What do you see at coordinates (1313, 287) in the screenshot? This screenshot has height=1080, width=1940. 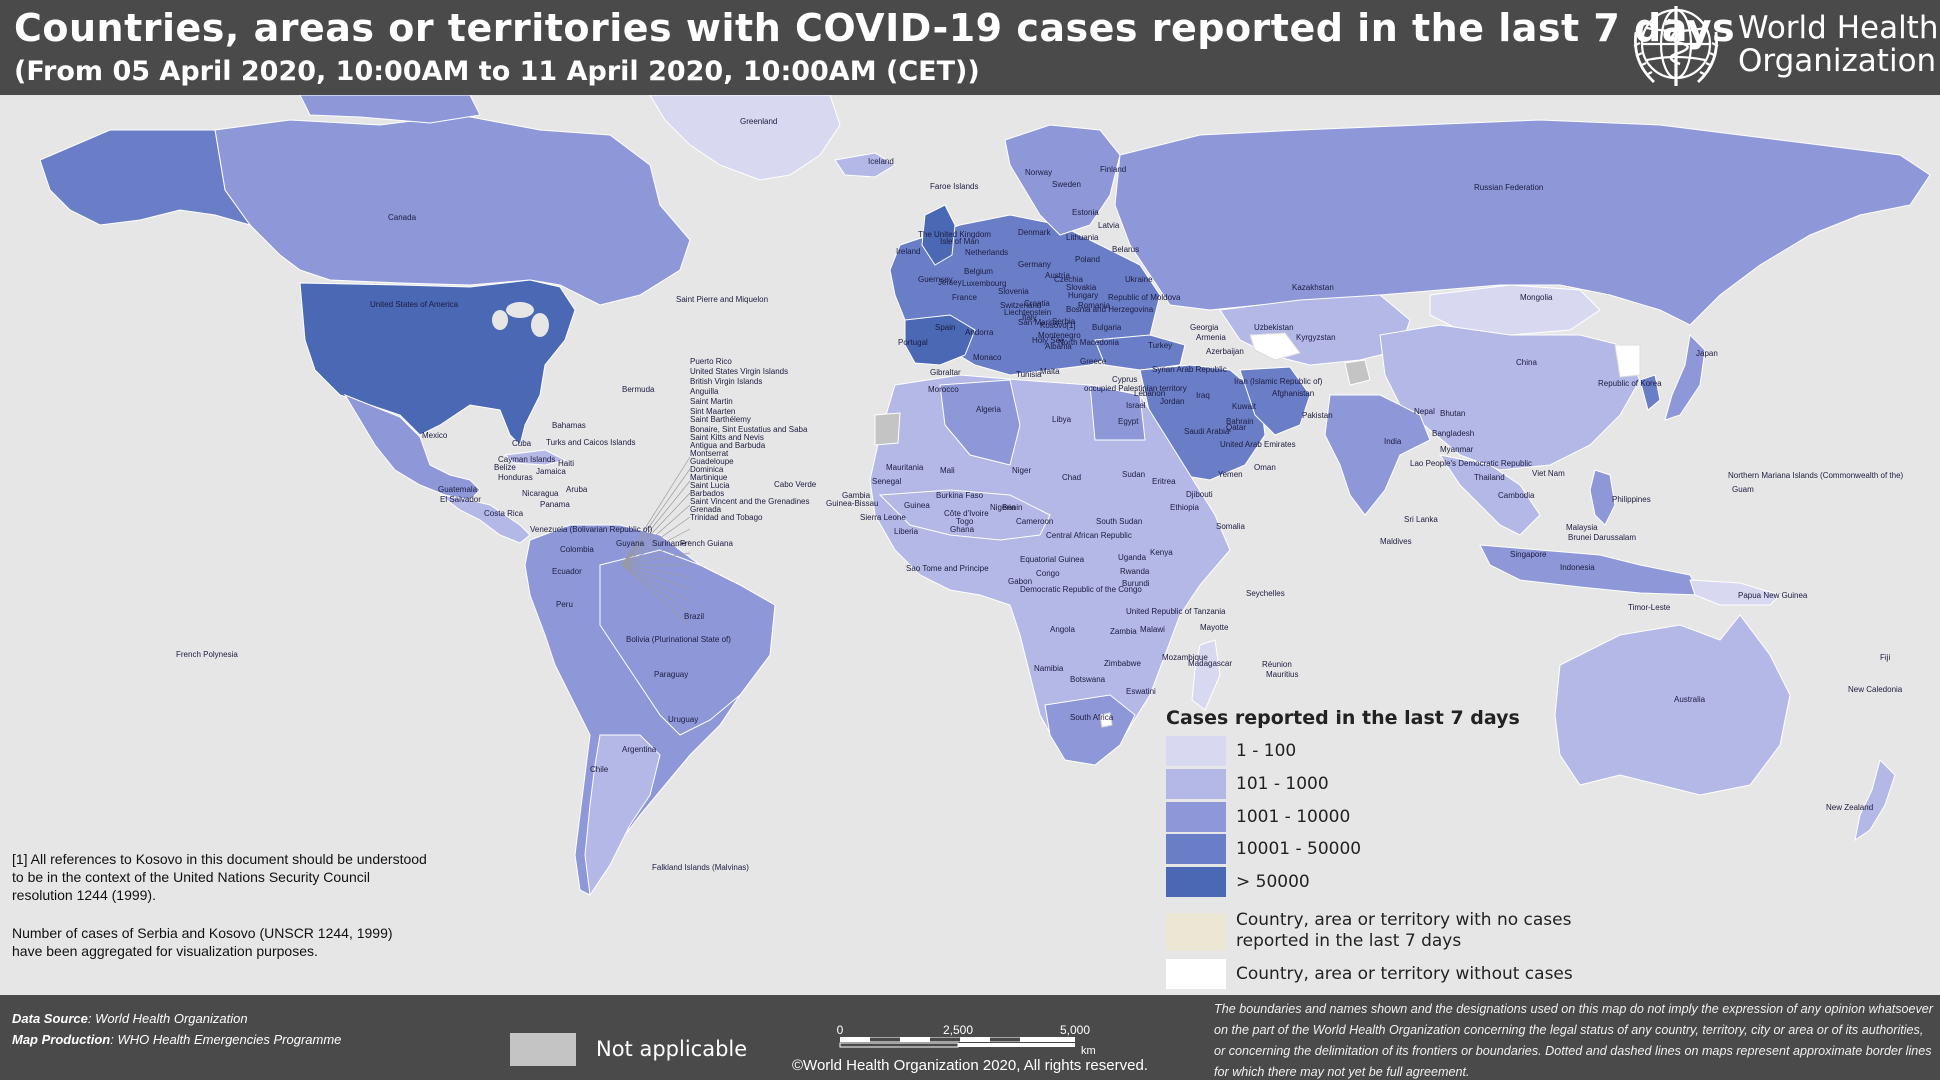 I see `country-label: Kazakhstan` at bounding box center [1313, 287].